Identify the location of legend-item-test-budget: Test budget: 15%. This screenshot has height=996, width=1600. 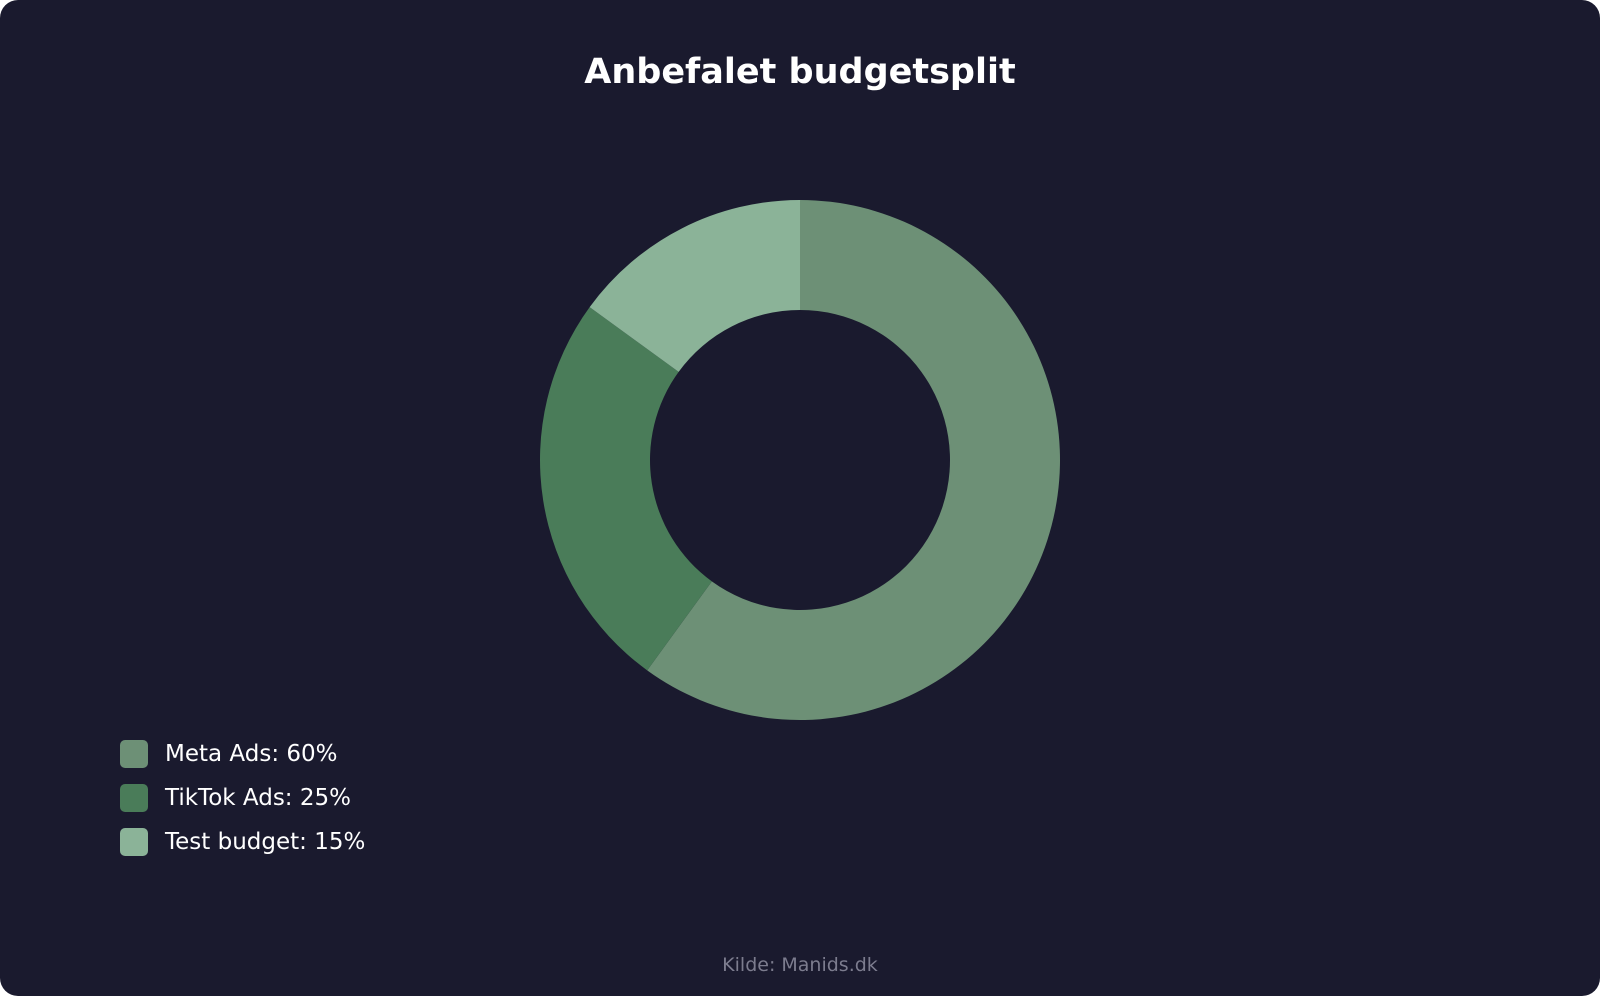
(242, 842).